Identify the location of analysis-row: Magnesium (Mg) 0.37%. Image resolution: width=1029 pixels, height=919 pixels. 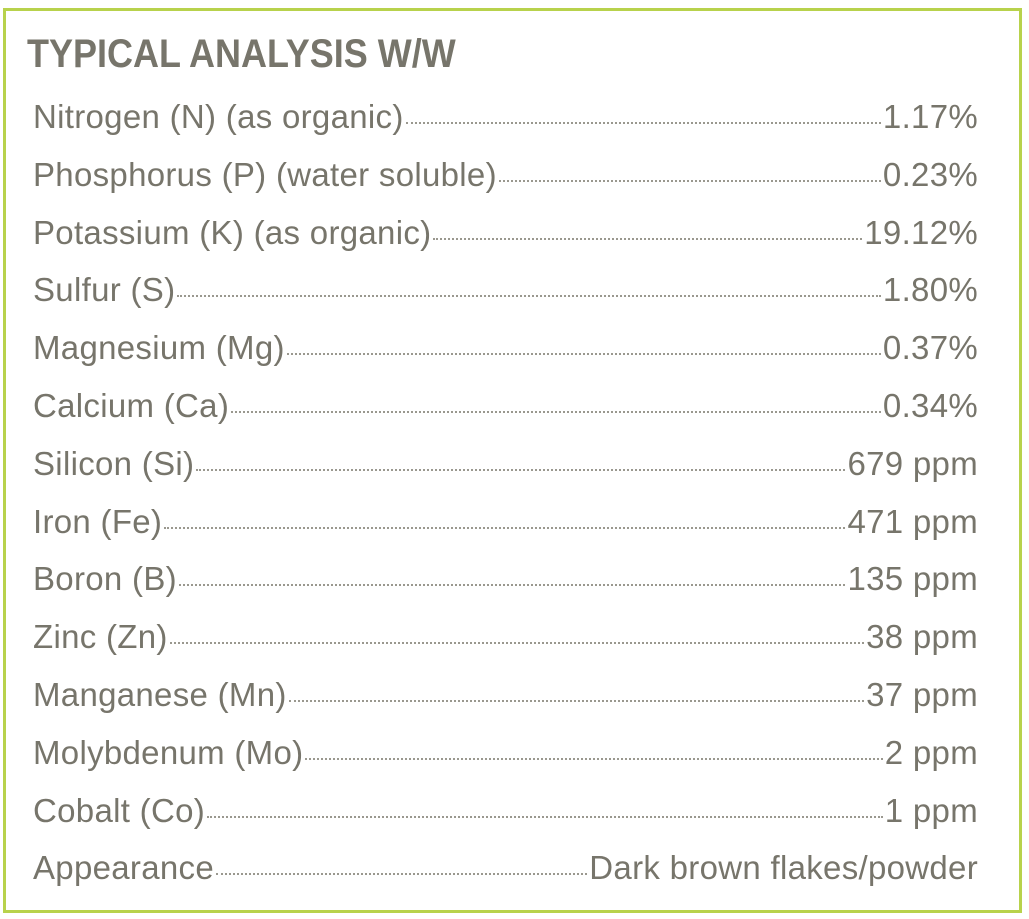
(505, 348).